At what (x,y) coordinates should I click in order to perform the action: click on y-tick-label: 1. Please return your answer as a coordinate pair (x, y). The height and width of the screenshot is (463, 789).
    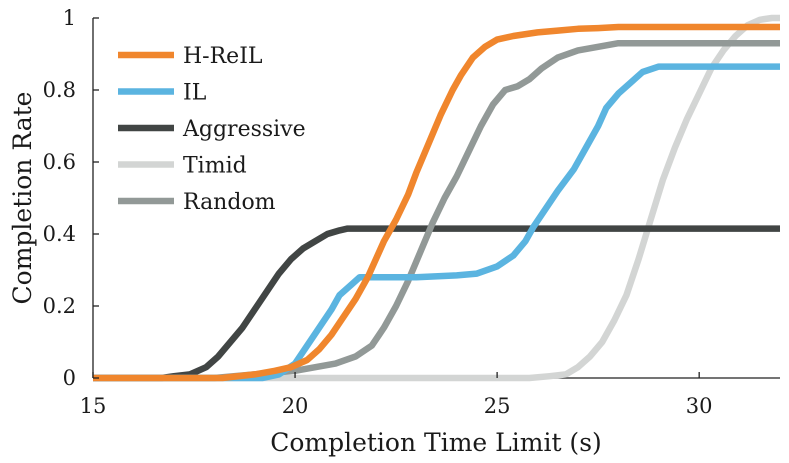
    Looking at the image, I should click on (69, 18).